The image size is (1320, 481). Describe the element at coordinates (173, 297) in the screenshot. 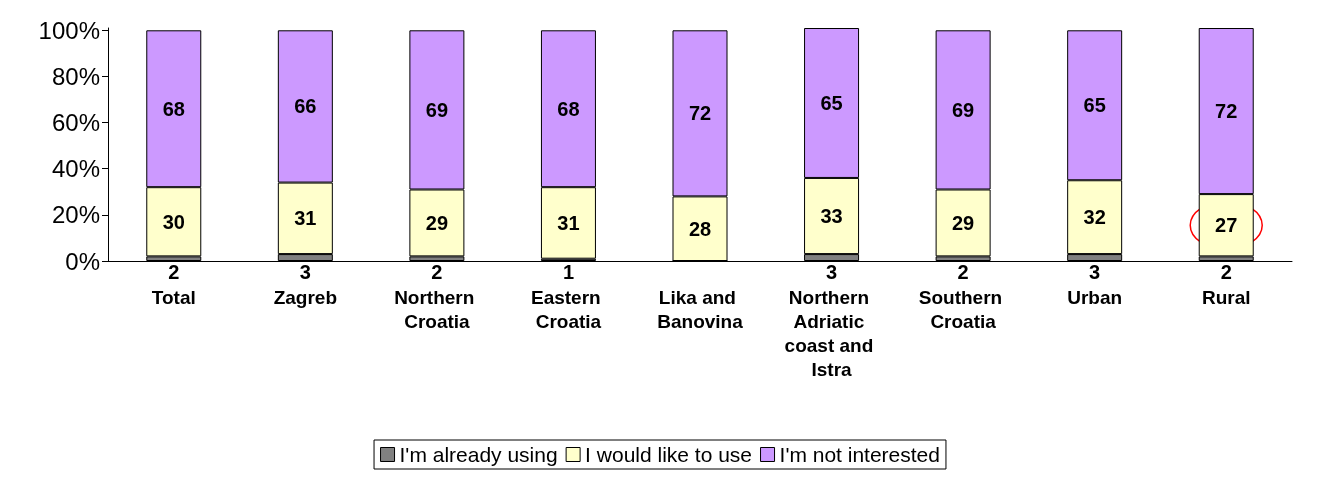

I see `x-tick-label: Total` at that location.